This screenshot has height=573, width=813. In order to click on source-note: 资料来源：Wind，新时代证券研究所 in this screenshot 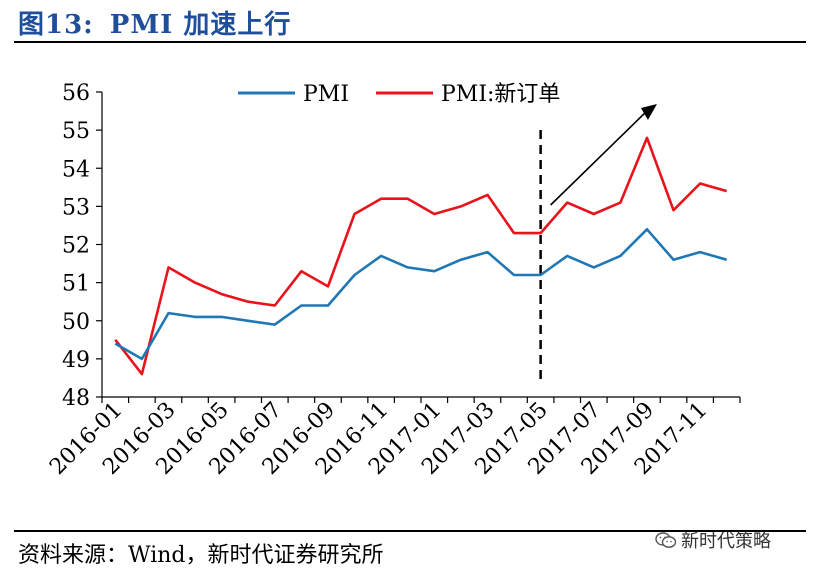, I will do `click(201, 555)`.